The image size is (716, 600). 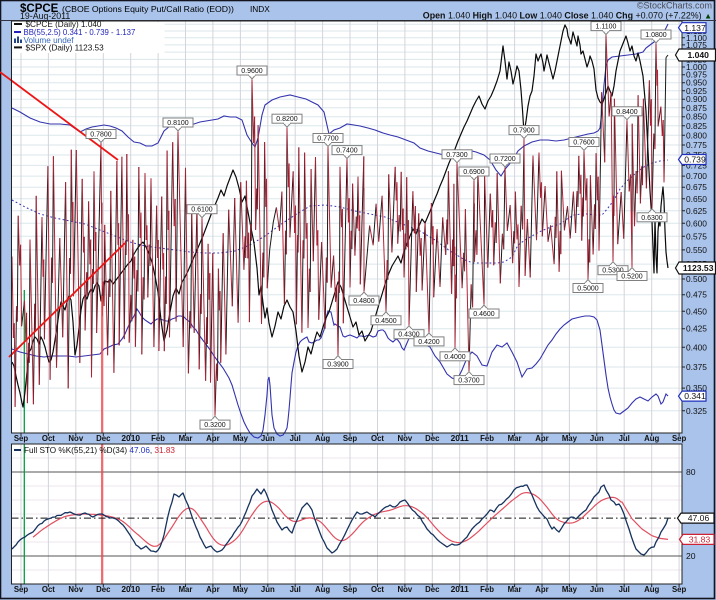 I want to click on svg-text: 0.400, so click(x=696, y=347).